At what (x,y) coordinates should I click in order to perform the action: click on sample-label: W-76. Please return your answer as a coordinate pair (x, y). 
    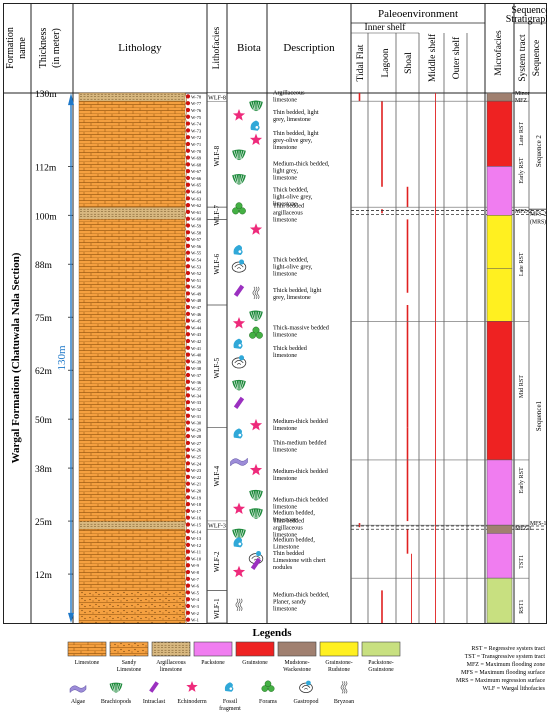
    Looking at the image, I should click on (196, 110).